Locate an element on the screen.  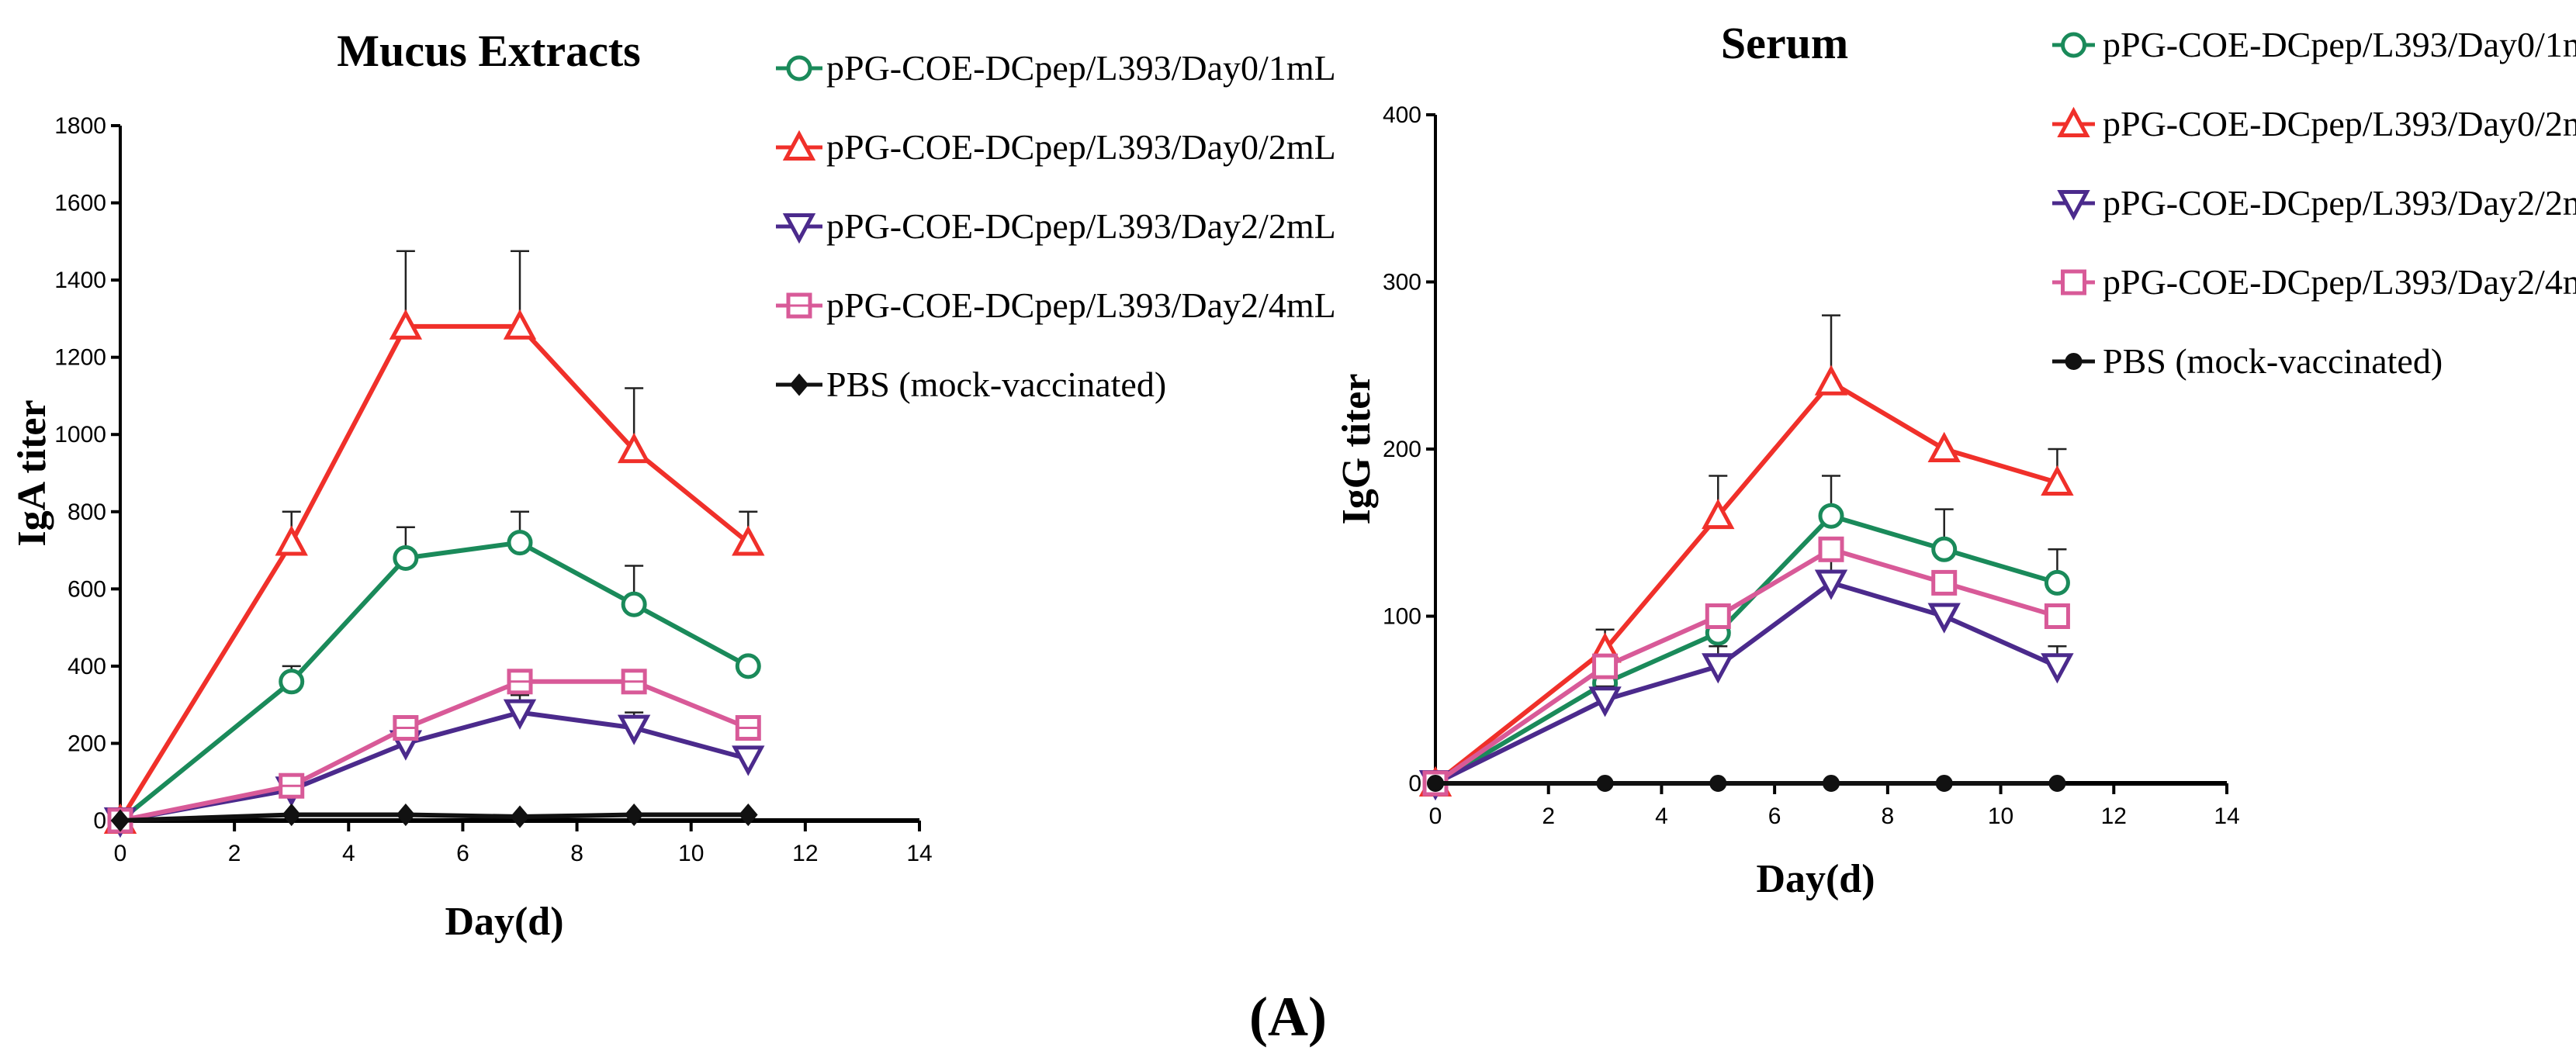
y-tick-label: 0 is located at coordinates (99, 821).